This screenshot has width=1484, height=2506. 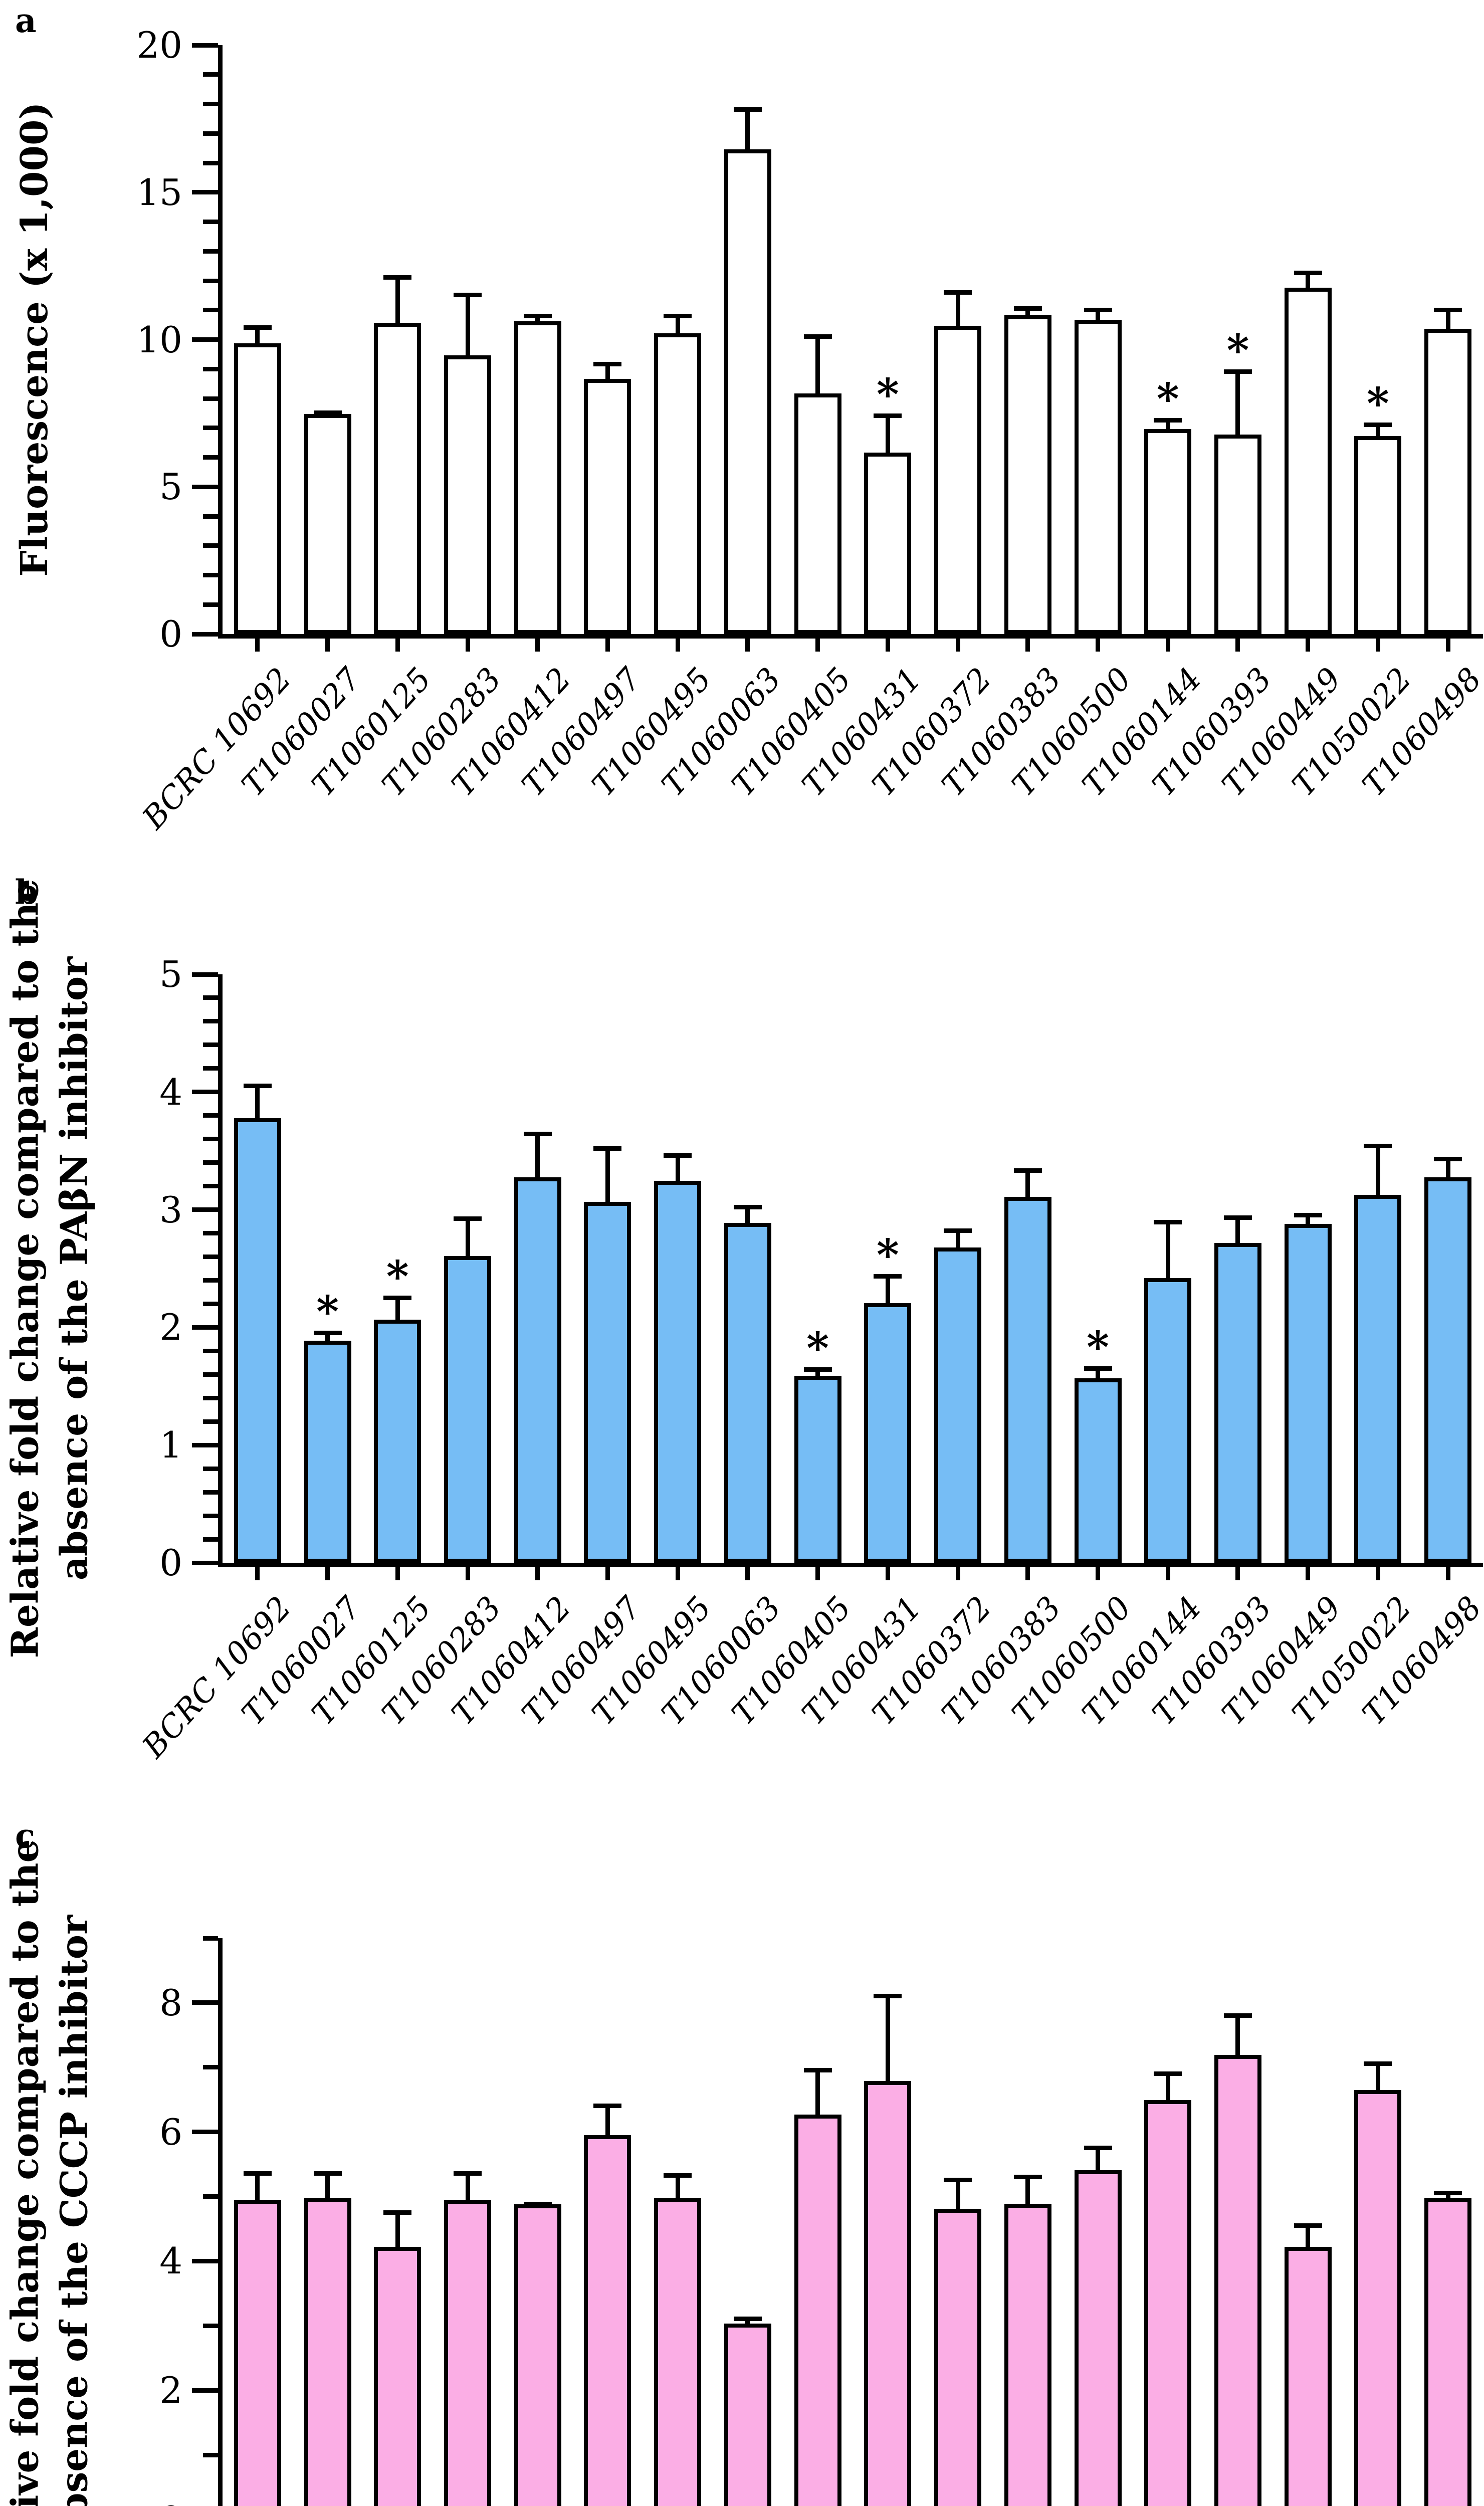 What do you see at coordinates (27, 892) in the screenshot?
I see `panel-letter-b: b` at bounding box center [27, 892].